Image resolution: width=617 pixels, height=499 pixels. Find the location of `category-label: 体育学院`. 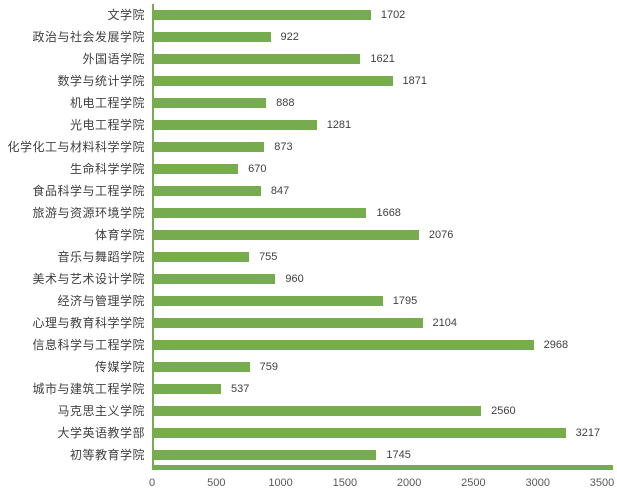

category-label: 体育学院 is located at coordinates (119, 235).